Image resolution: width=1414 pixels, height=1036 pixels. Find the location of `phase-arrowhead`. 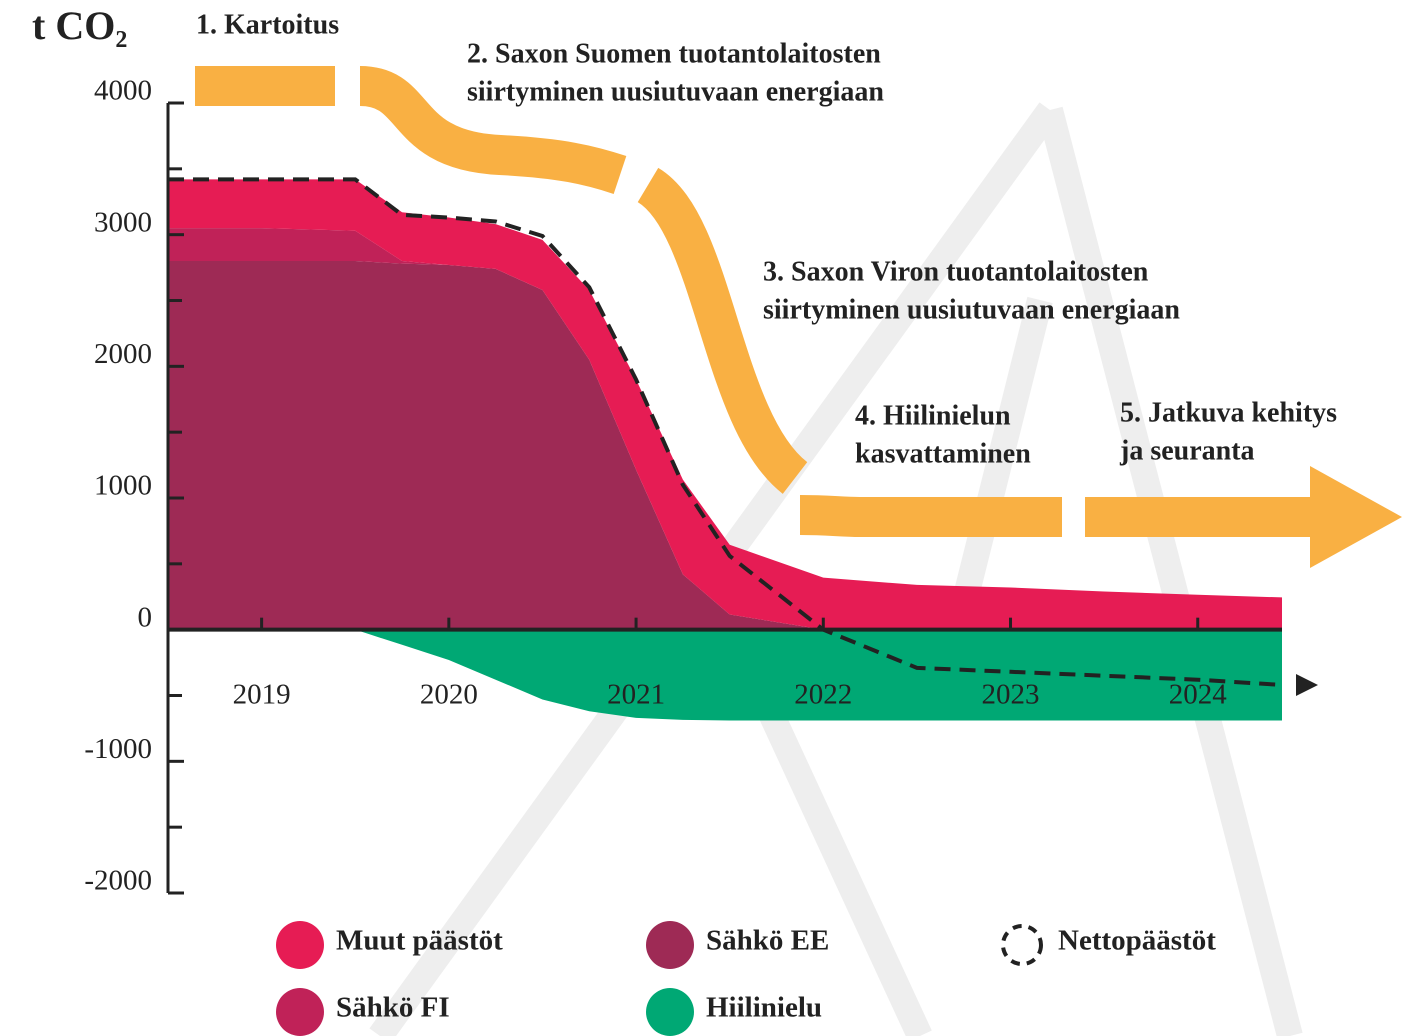

phase-arrowhead is located at coordinates (1356, 517).